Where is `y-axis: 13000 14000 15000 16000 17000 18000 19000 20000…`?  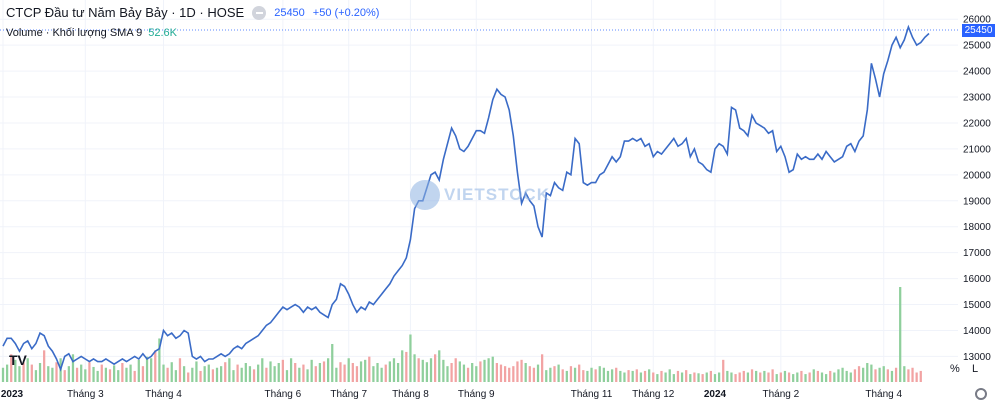
y-axis: 13000 14000 15000 16000 17000 18000 19000 20000… is located at coordinates (977, 189).